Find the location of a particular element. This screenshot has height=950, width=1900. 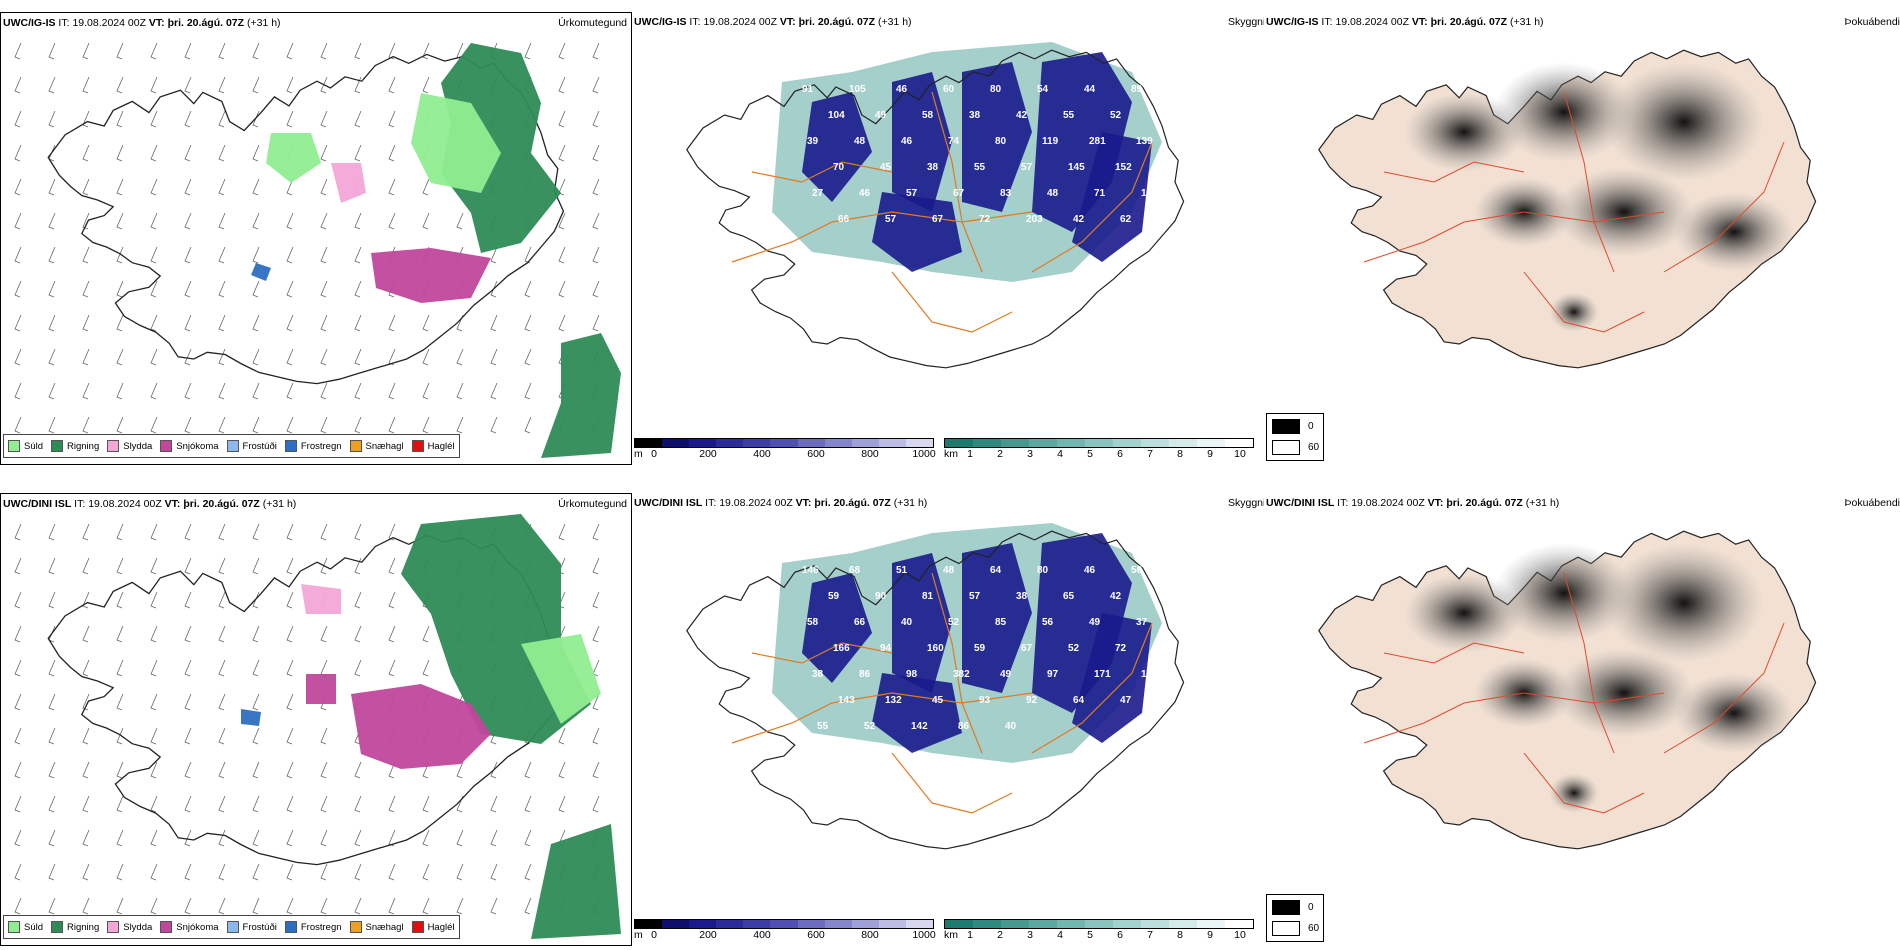

panel-title: Þokuábendi is located at coordinates (1872, 503).